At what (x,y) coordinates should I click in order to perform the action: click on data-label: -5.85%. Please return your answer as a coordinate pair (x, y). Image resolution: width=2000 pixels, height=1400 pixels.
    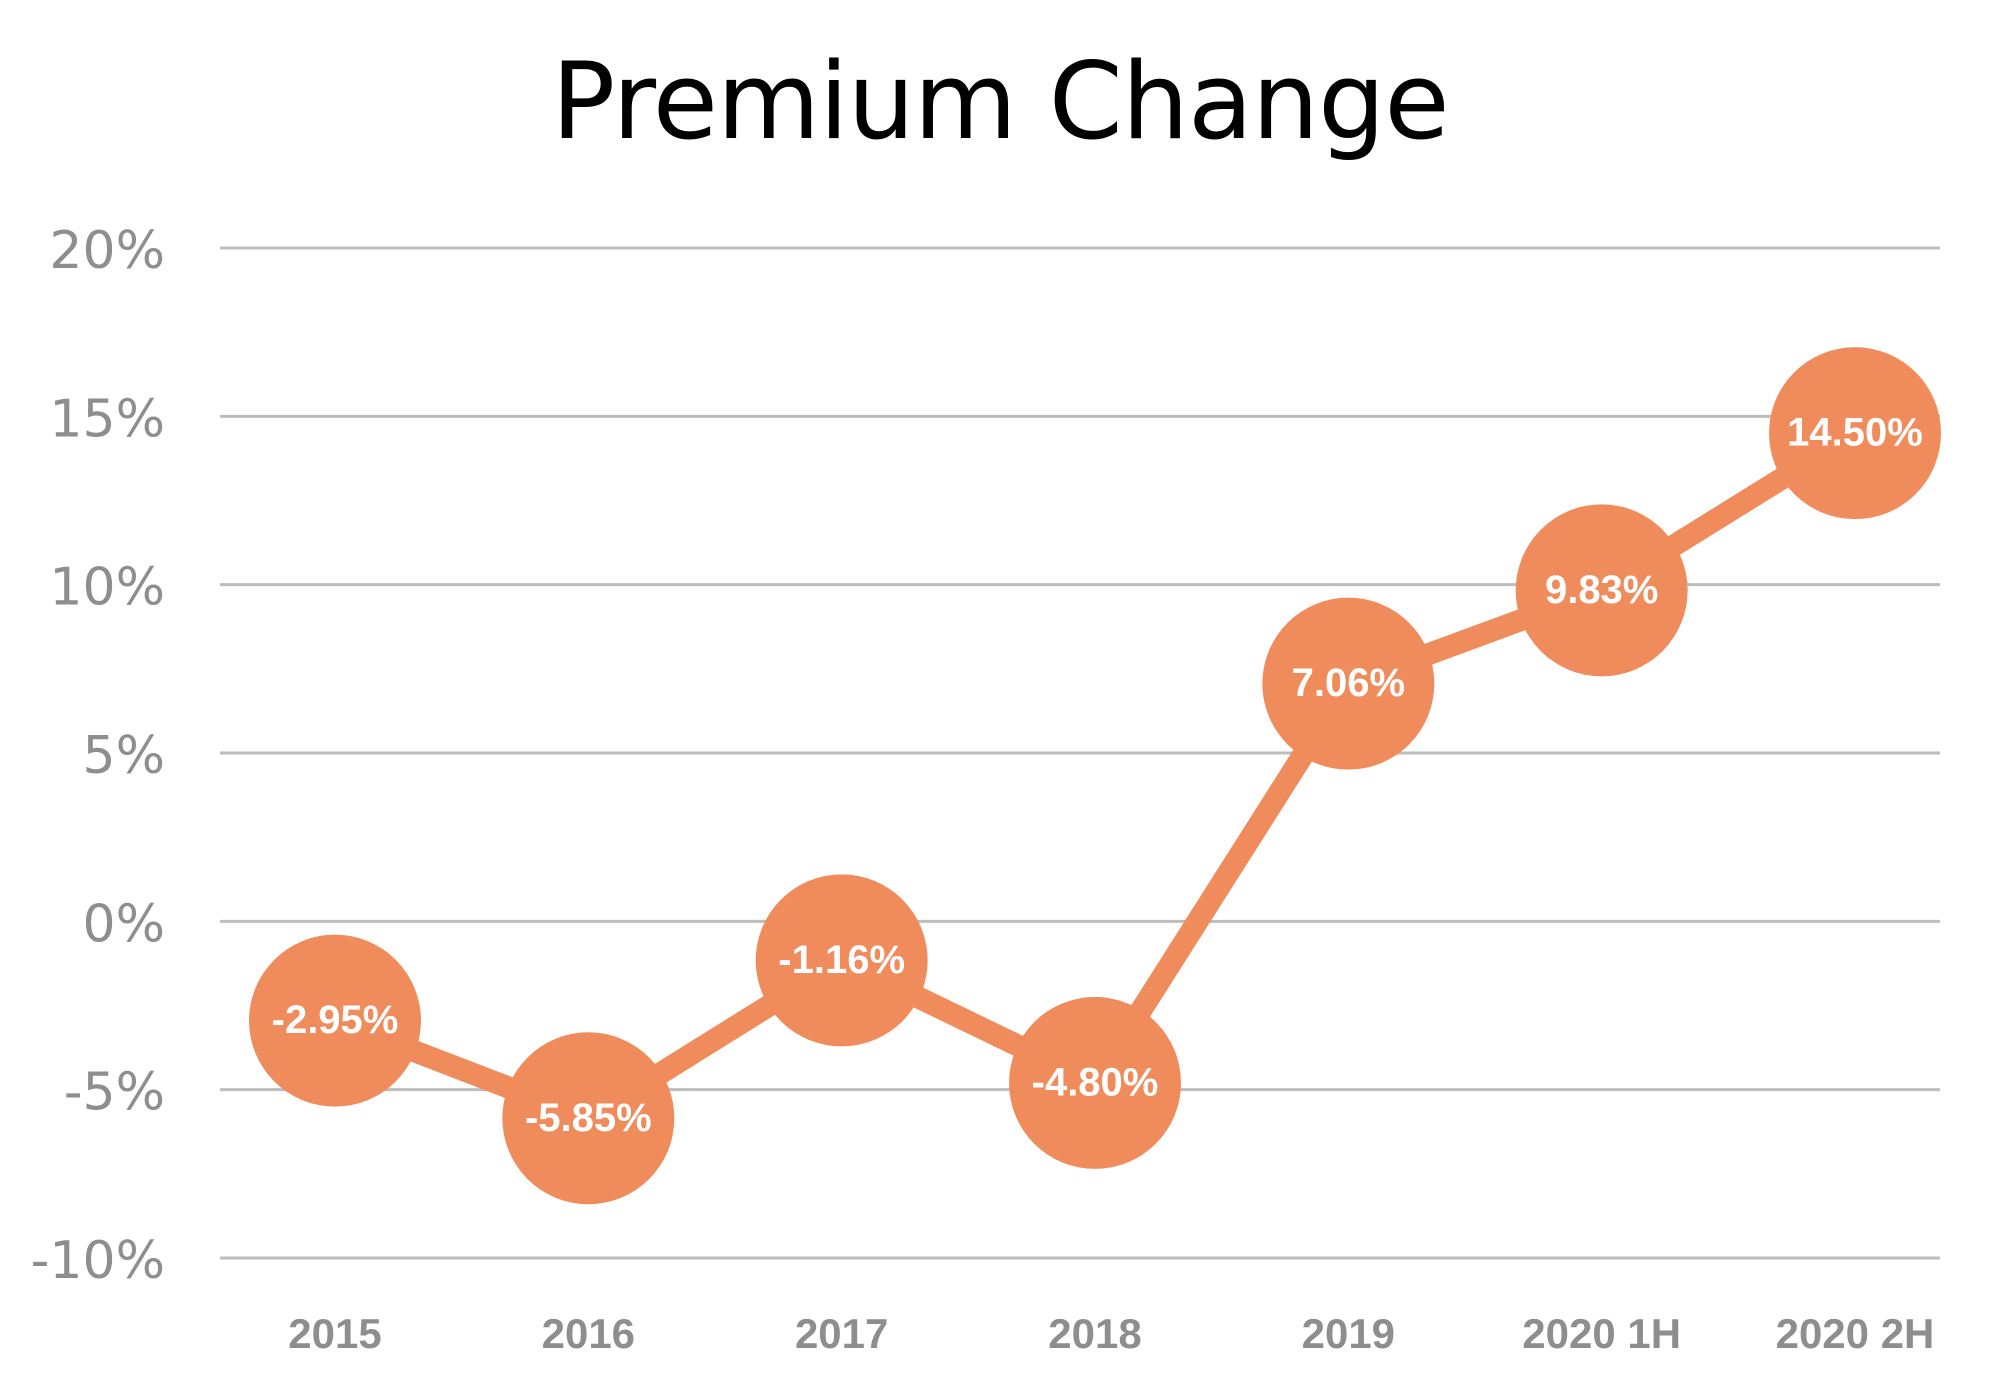
    Looking at the image, I should click on (588, 1118).